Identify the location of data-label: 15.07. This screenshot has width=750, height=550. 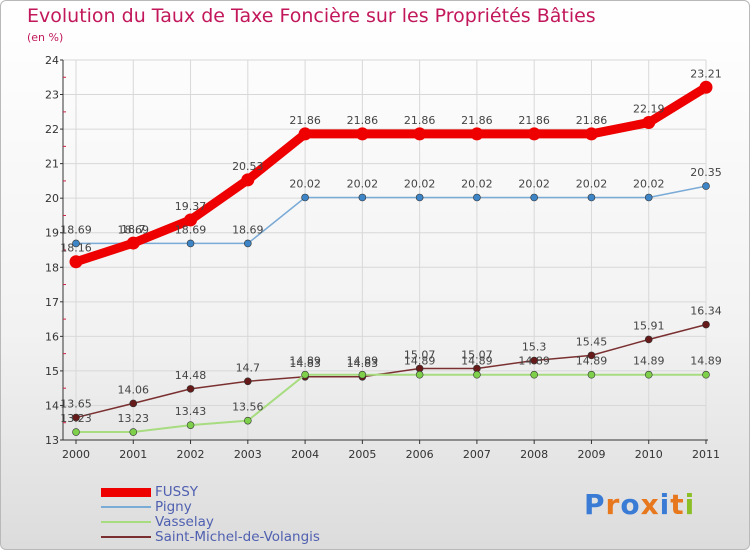
(420, 354).